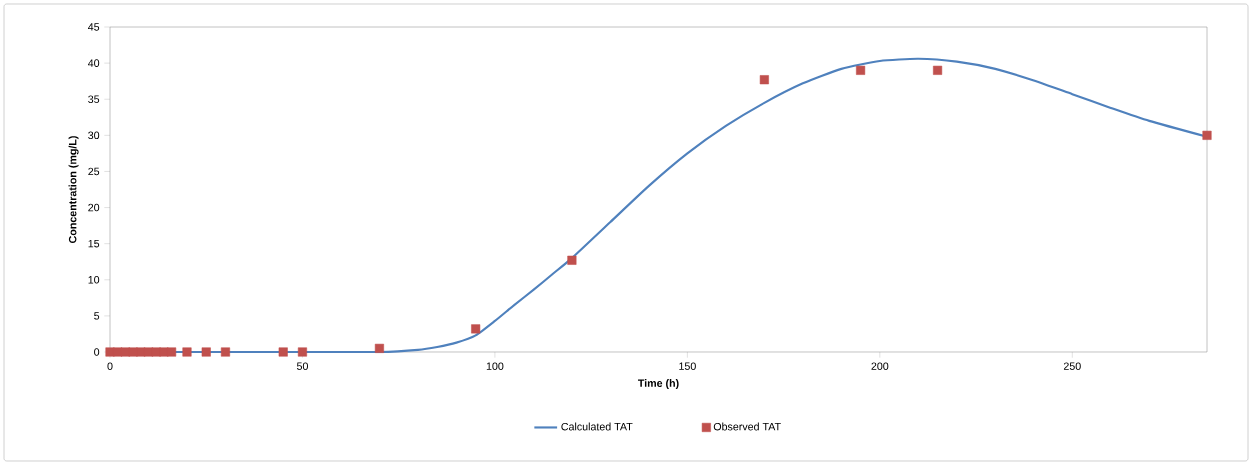  What do you see at coordinates (97, 316) in the screenshot?
I see `y-tick-label: 5` at bounding box center [97, 316].